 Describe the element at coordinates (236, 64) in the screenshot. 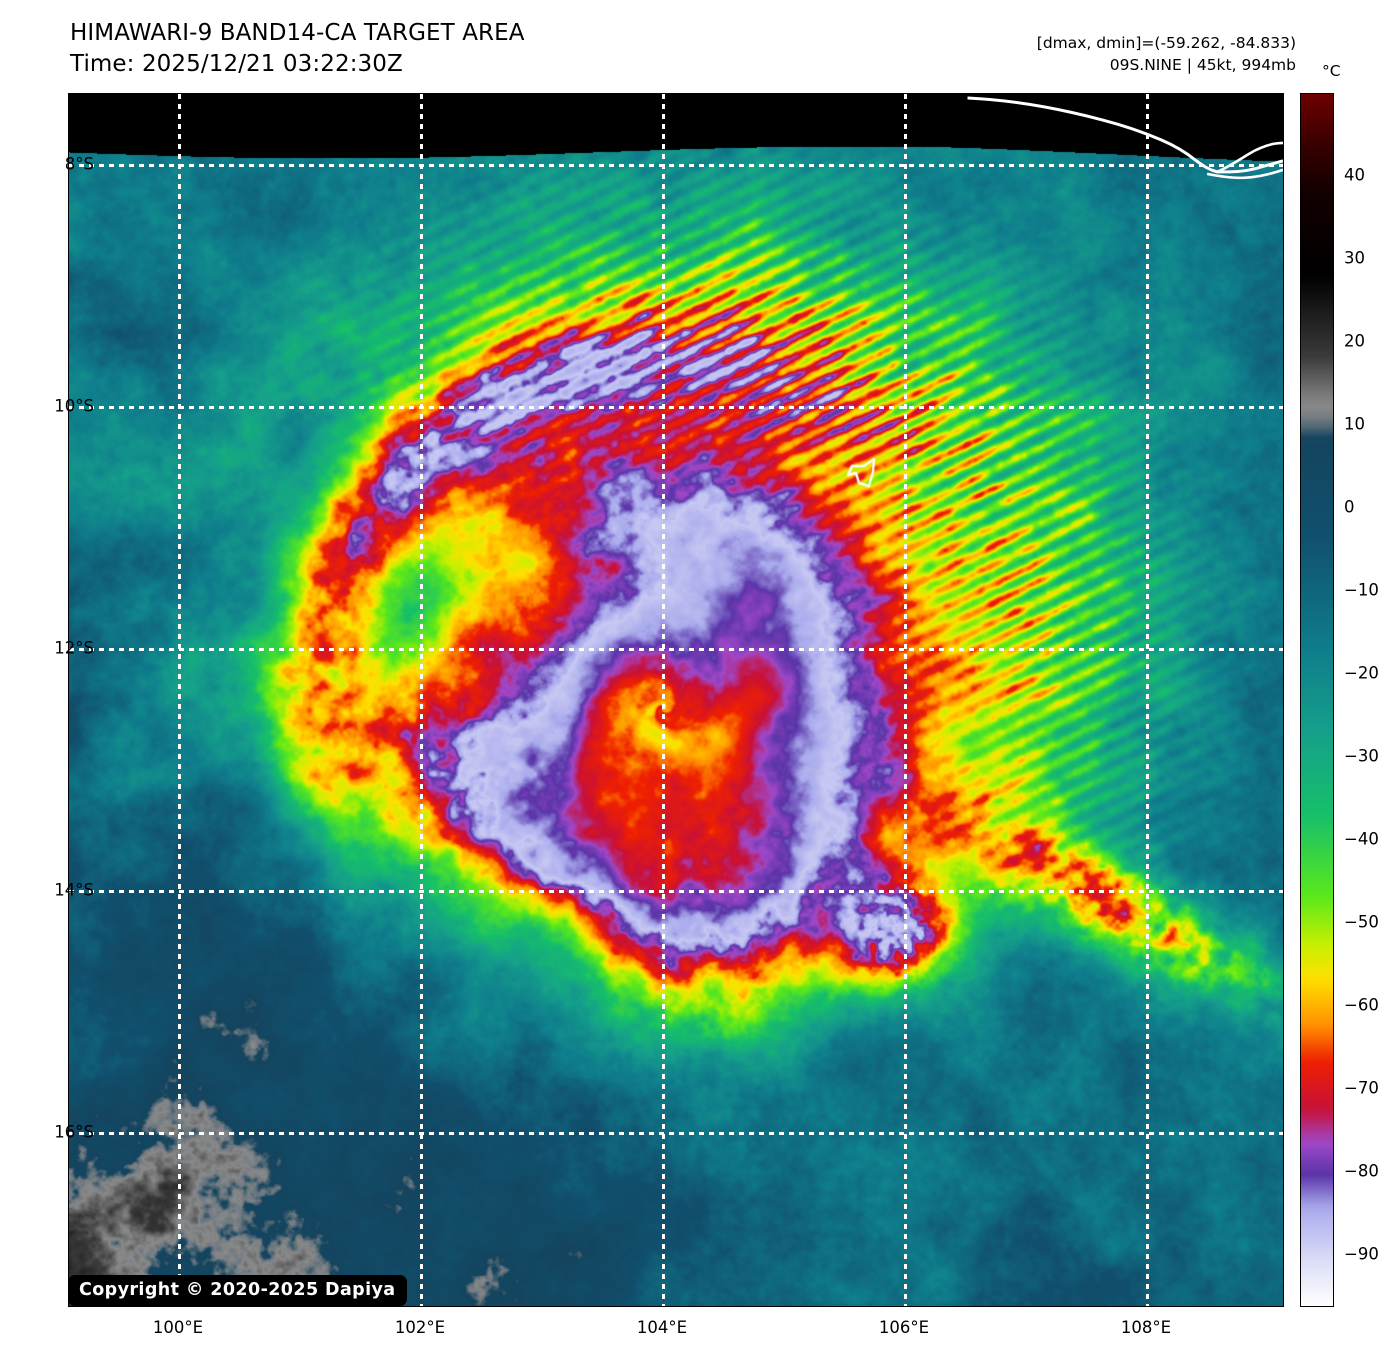

I see `timestamp: Time: 2025/12/21 03:22:30Z` at that location.